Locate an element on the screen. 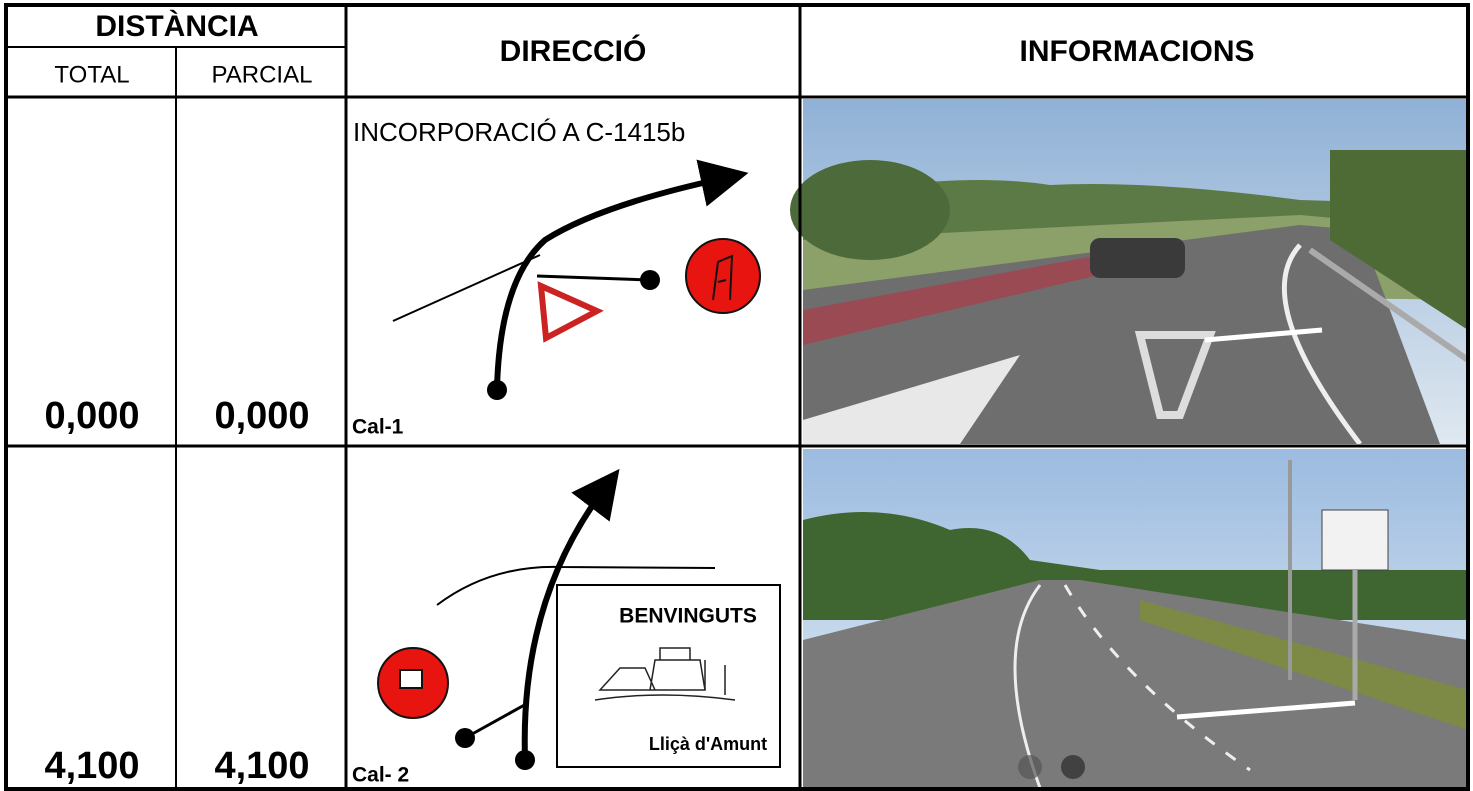 Image resolution: width=1473 pixels, height=791 pixels. guardrail is located at coordinates (1389, 305).